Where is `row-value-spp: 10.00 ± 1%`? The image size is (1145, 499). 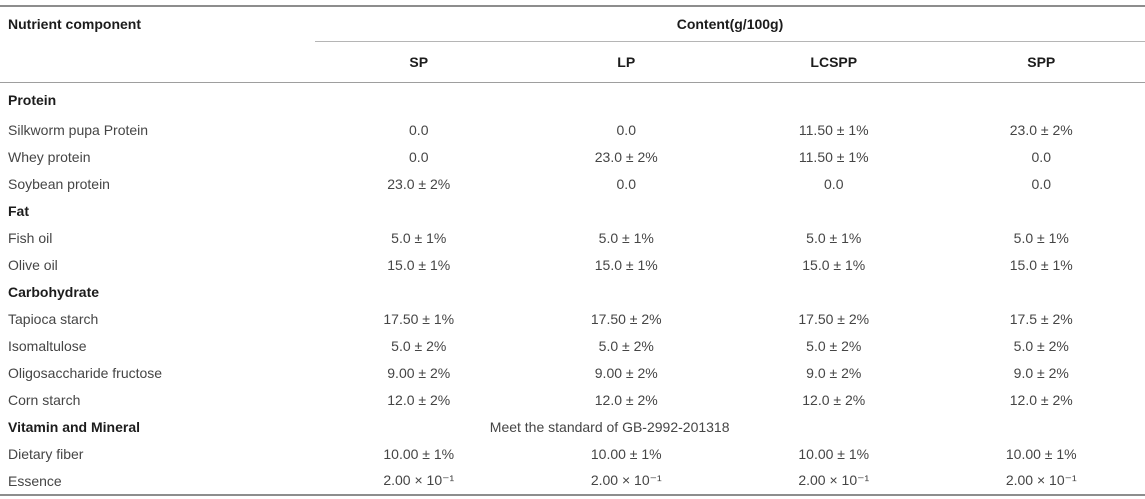 row-value-spp: 10.00 ± 1% is located at coordinates (1041, 453).